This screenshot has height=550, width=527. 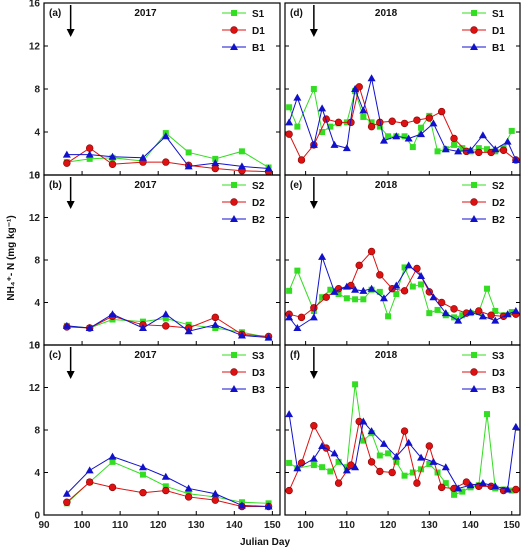 I want to click on y-tick-label: 0, so click(x=37, y=516).